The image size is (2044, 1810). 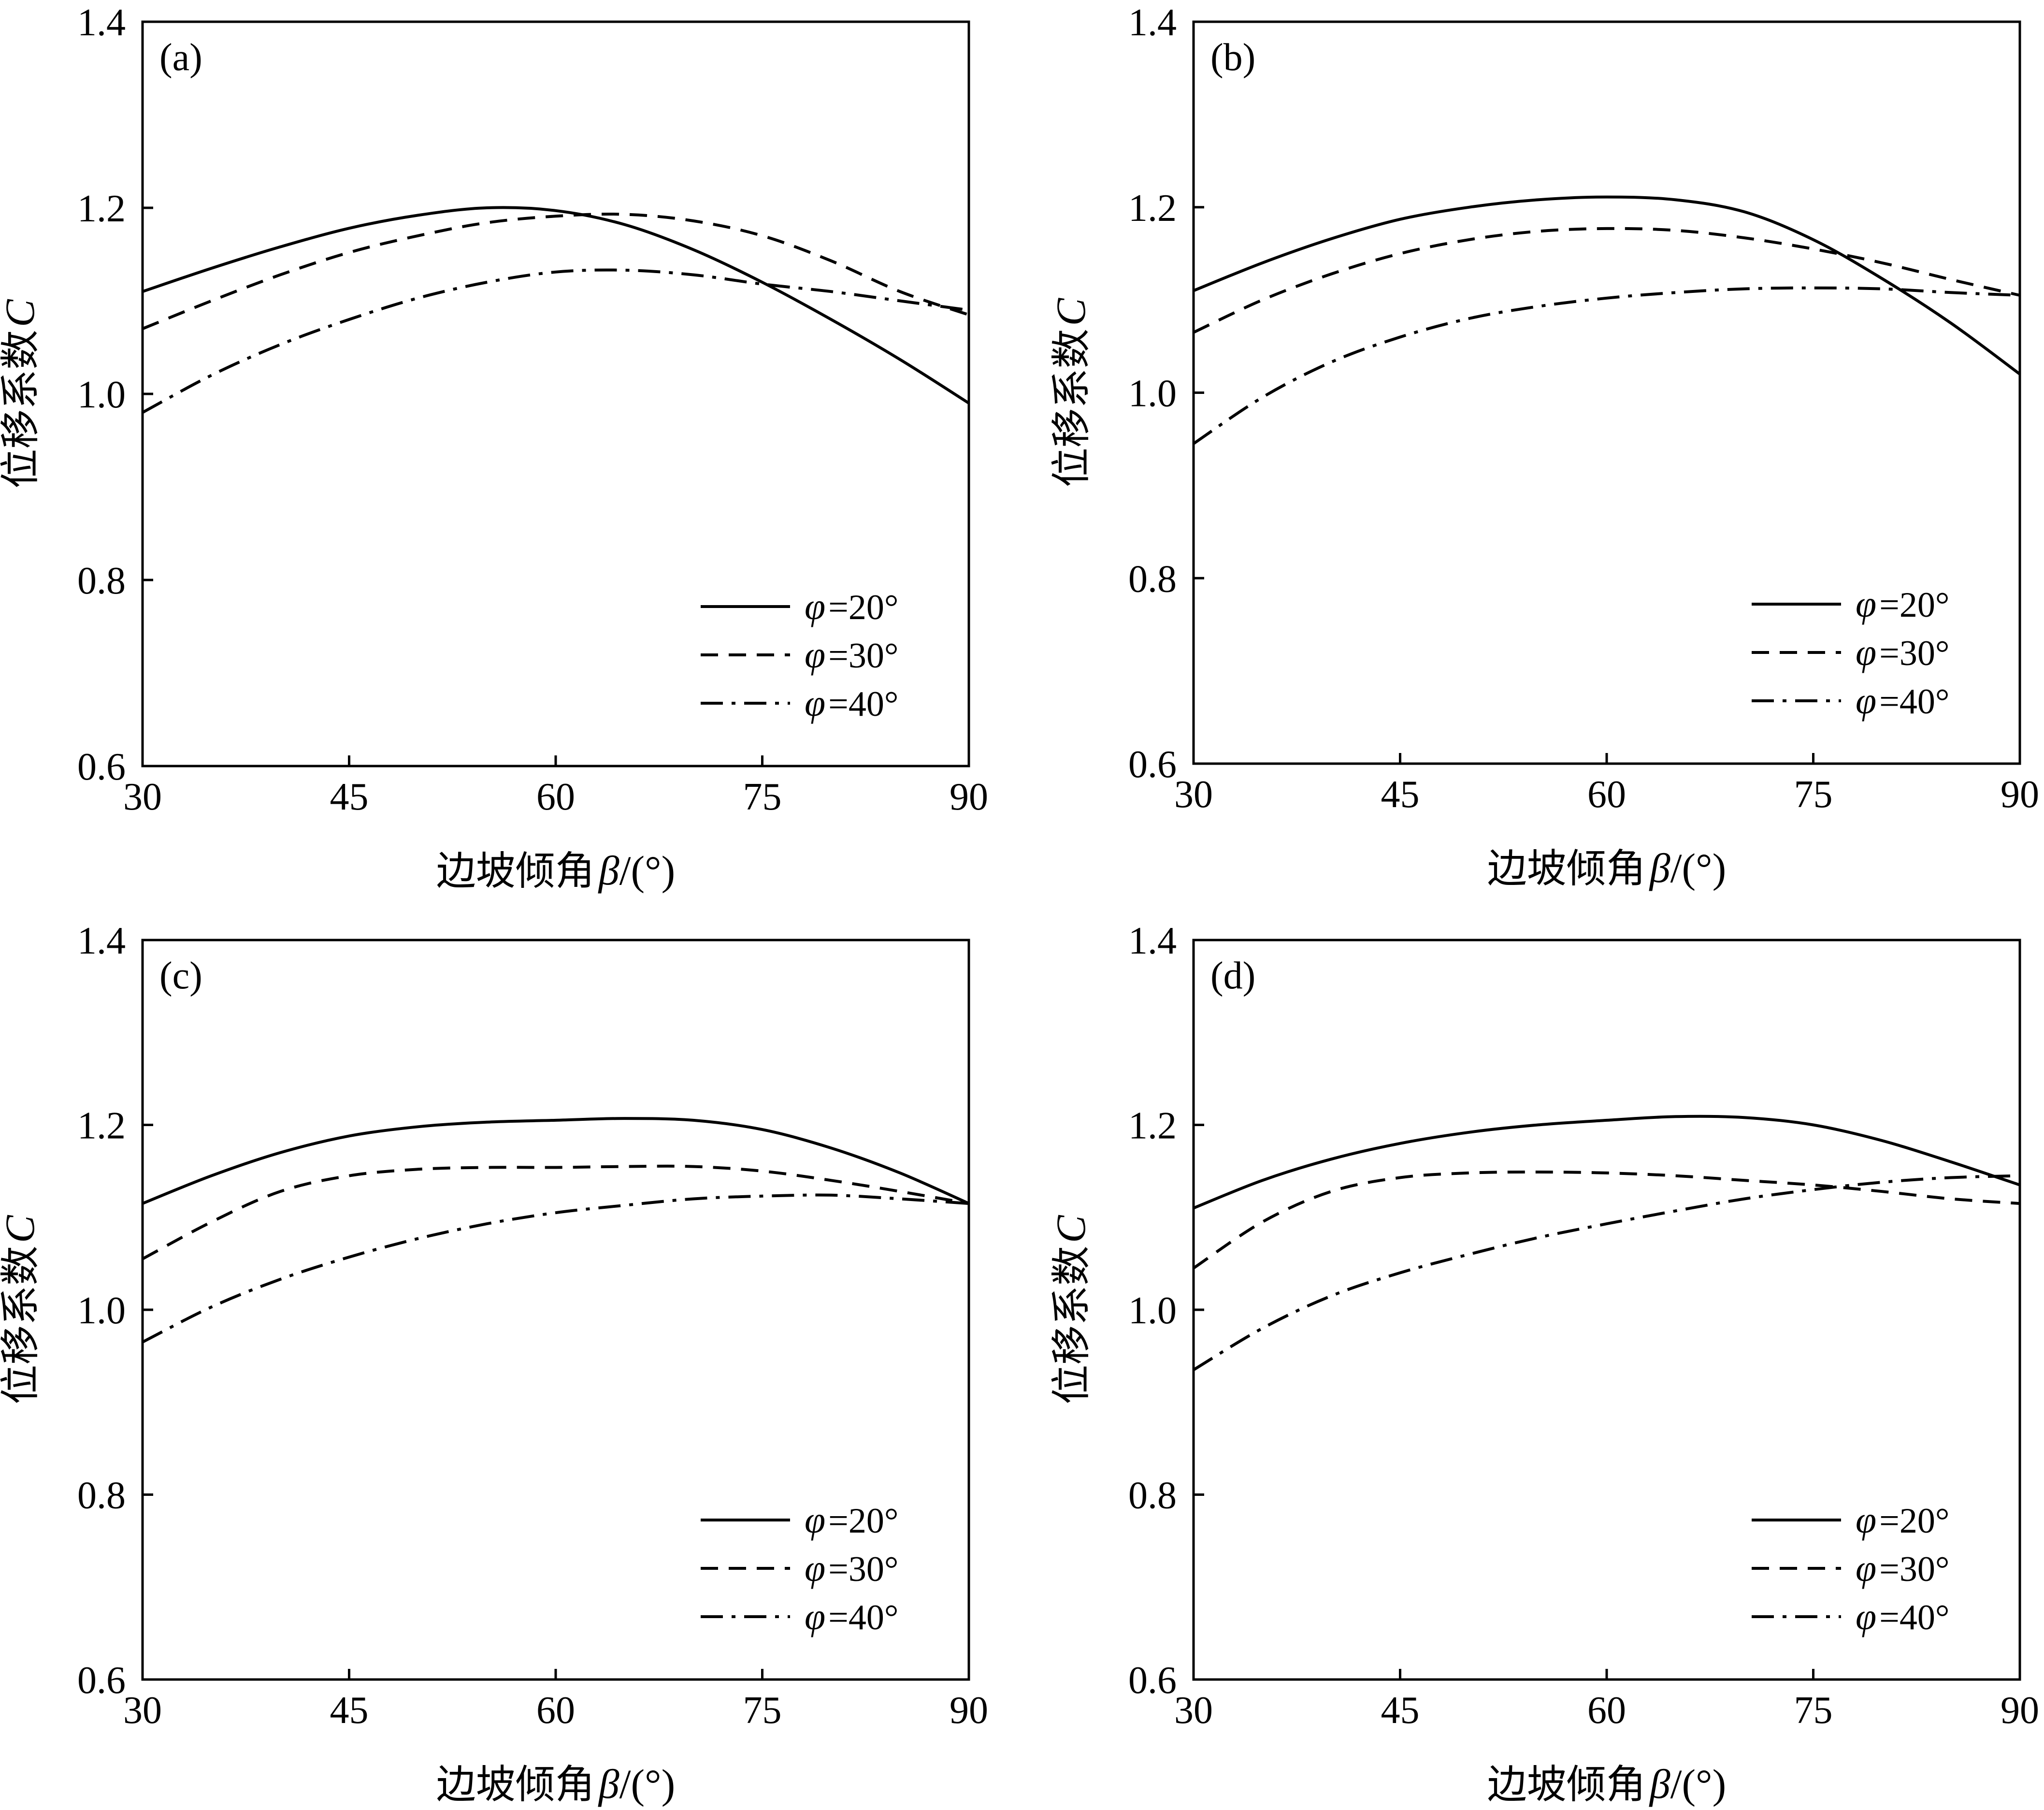 What do you see at coordinates (1232, 58) in the screenshot?
I see `panel-label: (b)` at bounding box center [1232, 58].